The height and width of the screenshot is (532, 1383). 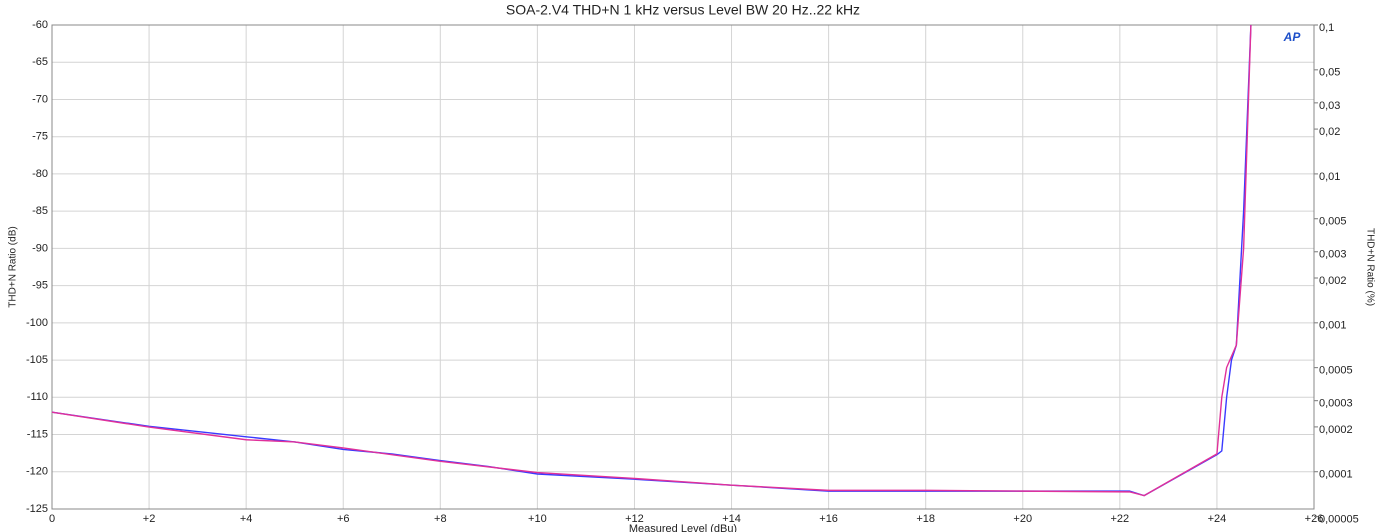 I want to click on y-tick-label: -60, so click(x=40, y=25).